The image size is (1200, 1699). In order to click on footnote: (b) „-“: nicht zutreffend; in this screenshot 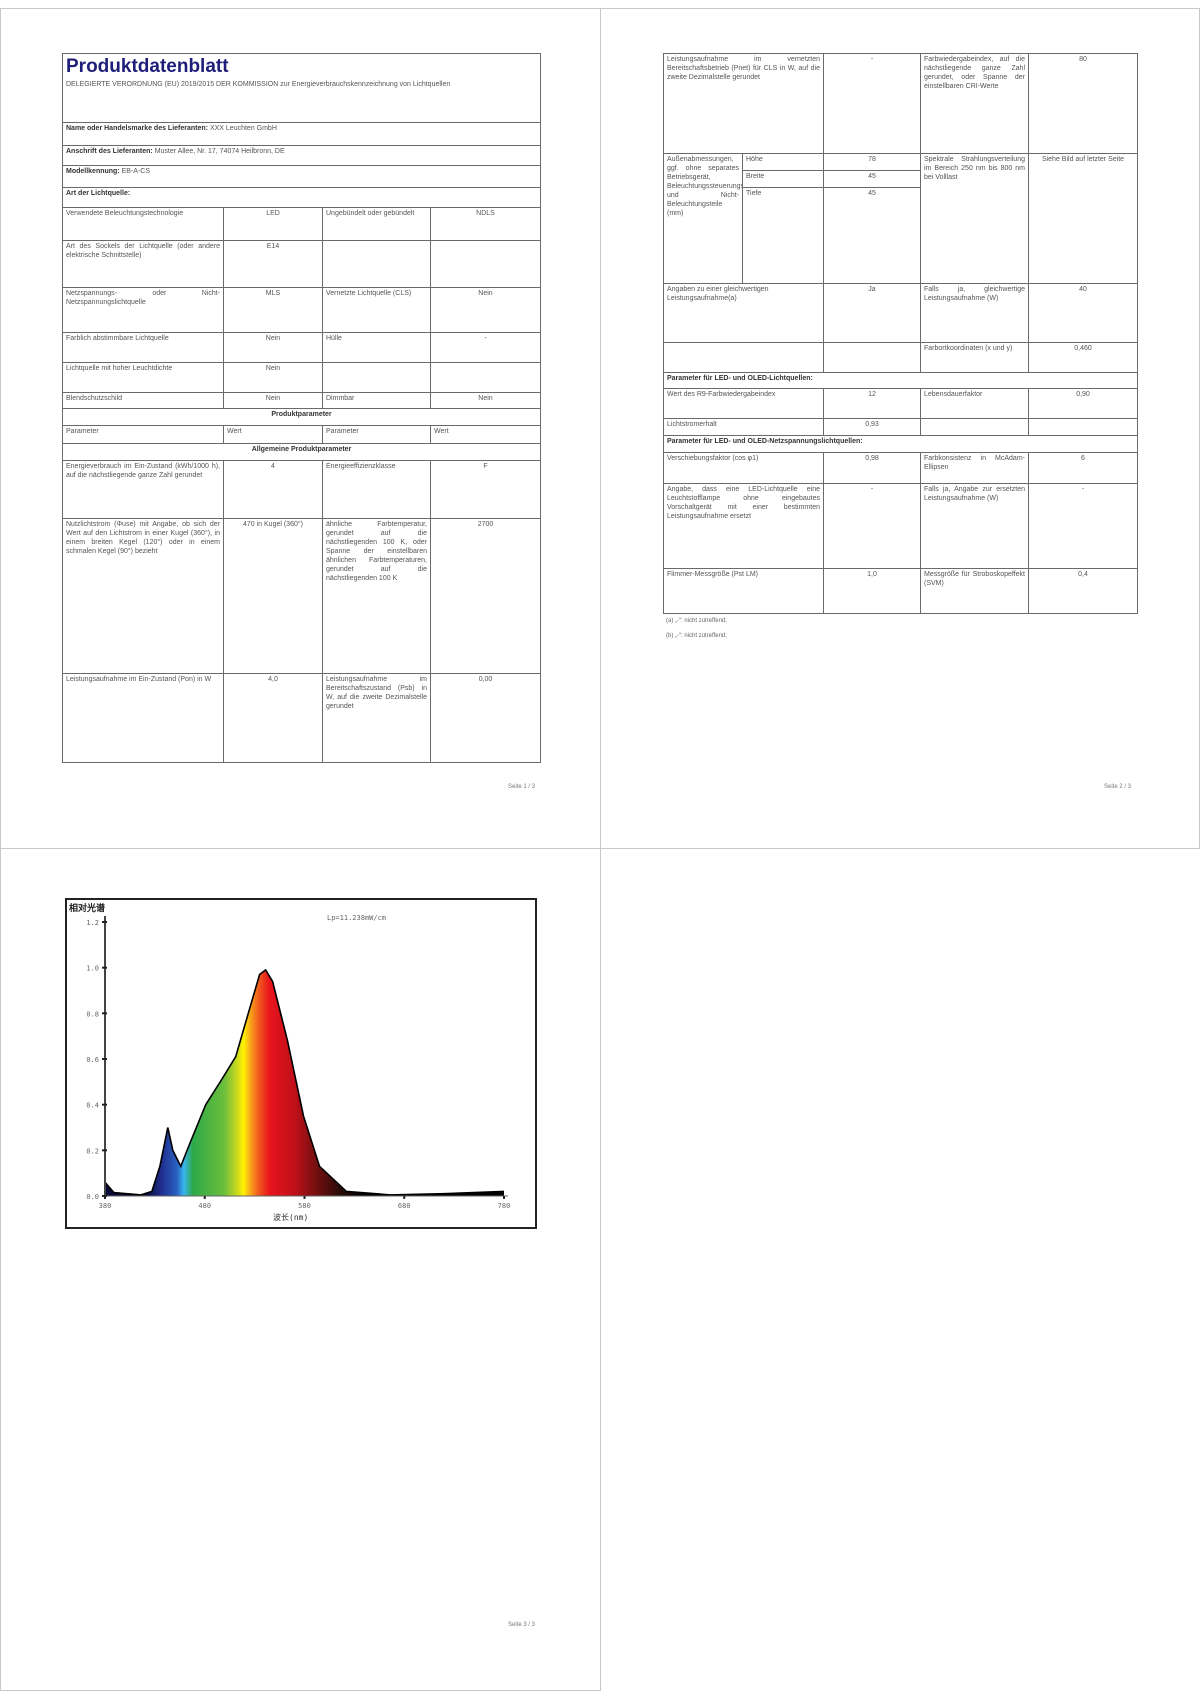, I will do `click(696, 636)`.